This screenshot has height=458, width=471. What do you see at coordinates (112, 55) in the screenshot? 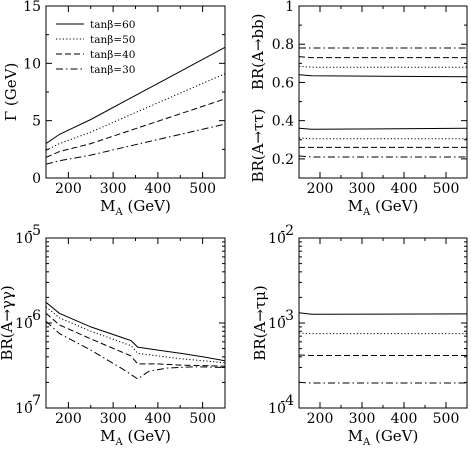
I see `legend-label: tanβ=40` at bounding box center [112, 55].